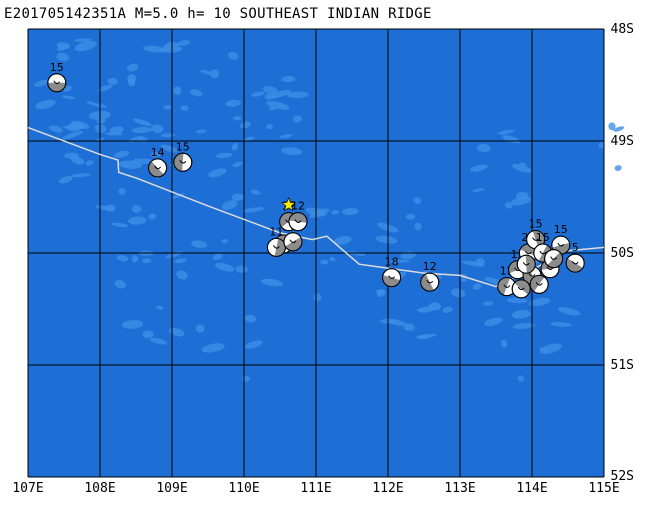 This screenshot has width=646, height=505. I want to click on lon-label-112e: 112E, so click(388, 488).